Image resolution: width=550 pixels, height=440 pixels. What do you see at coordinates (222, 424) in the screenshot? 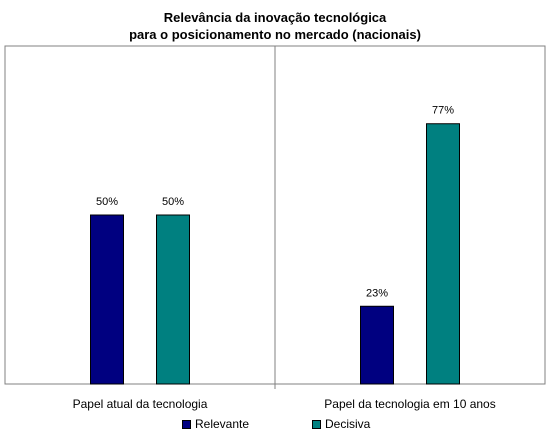
I see `legend-label-relevante: Relevante` at bounding box center [222, 424].